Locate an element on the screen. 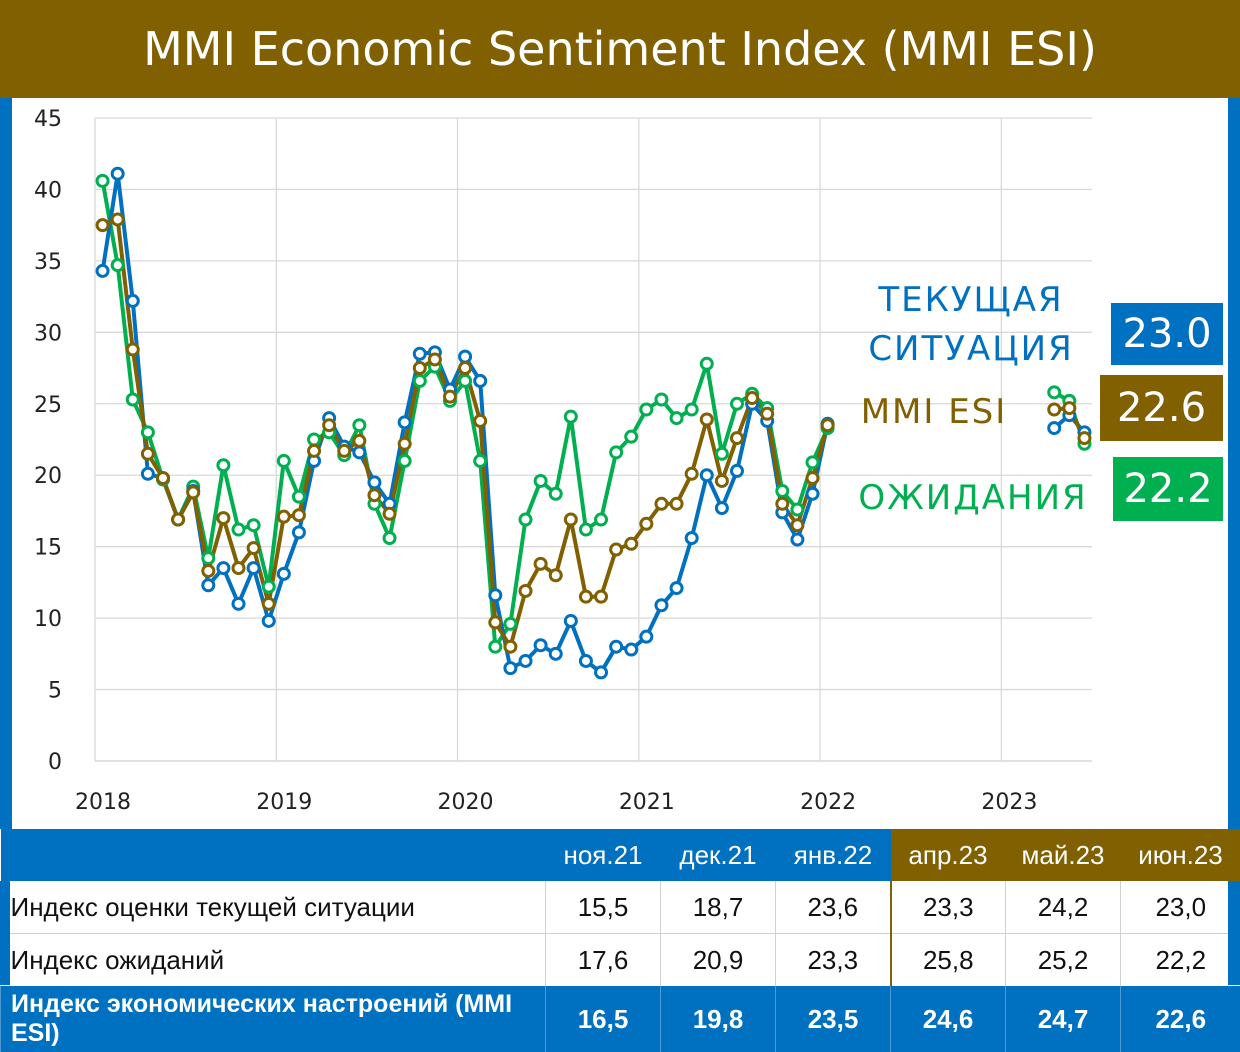 The width and height of the screenshot is (1240, 1052). row-label: Индекс оценки текущей ситуации is located at coordinates (273, 907).